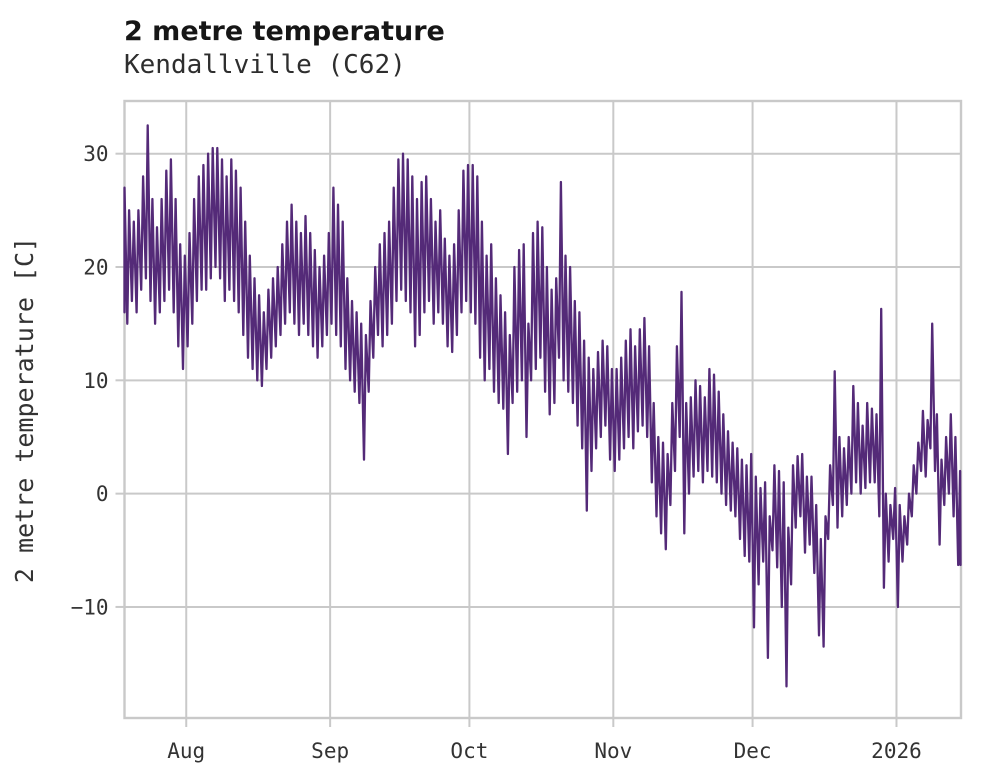 The height and width of the screenshot is (782, 981). What do you see at coordinates (469, 751) in the screenshot?
I see `x-tick-label: Oct` at bounding box center [469, 751].